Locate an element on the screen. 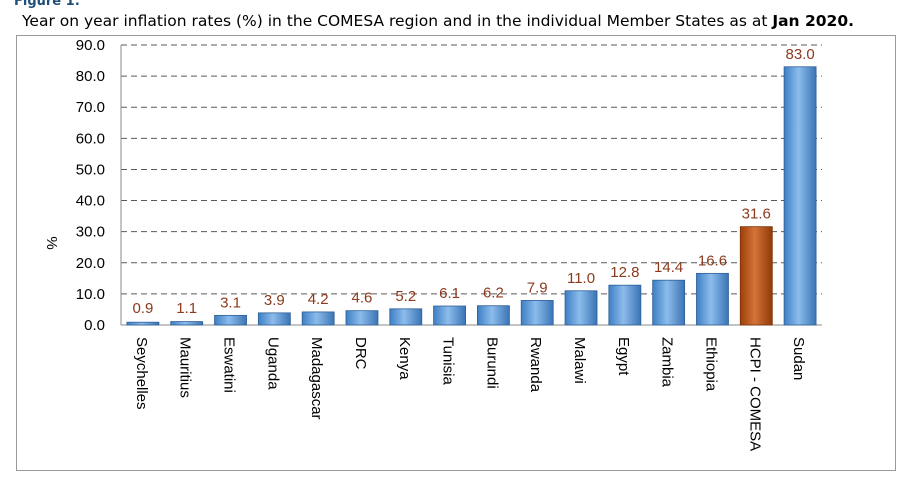  y-tick-label: 30.0 is located at coordinates (90, 232).